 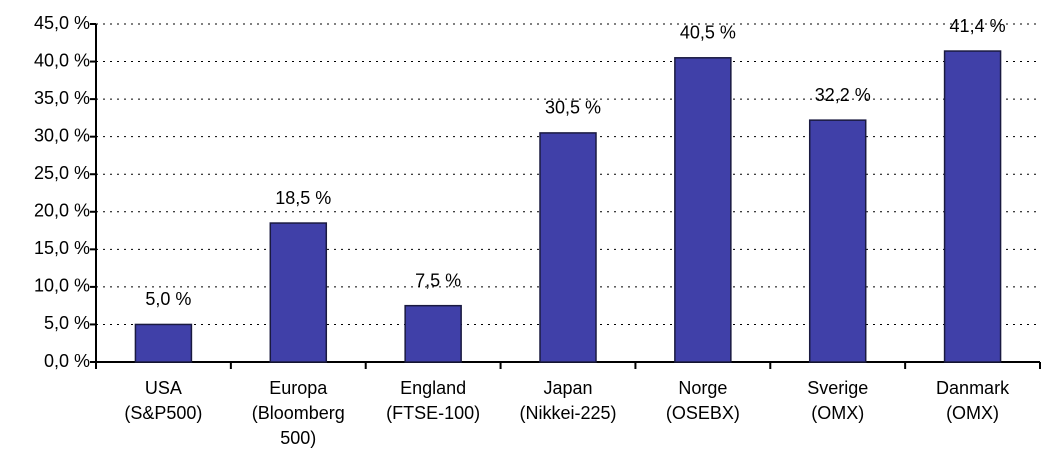 What do you see at coordinates (62, 248) in the screenshot?
I see `y-tick-label: 15,0 %` at bounding box center [62, 248].